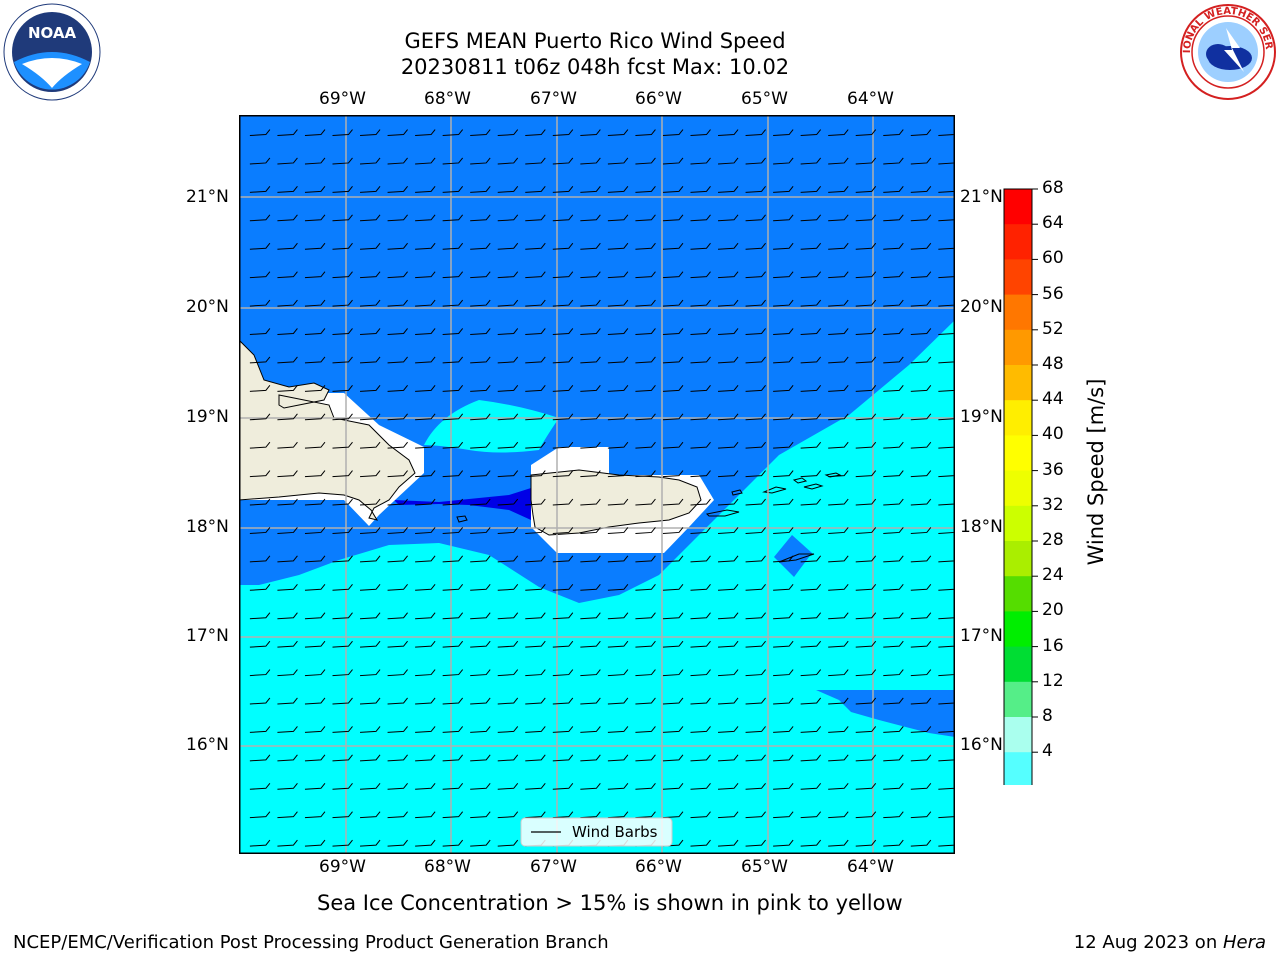 Image resolution: width=1280 pixels, height=960 pixels. Describe the element at coordinates (981, 417) in the screenshot. I see `lat-label-right: 19°N` at that location.